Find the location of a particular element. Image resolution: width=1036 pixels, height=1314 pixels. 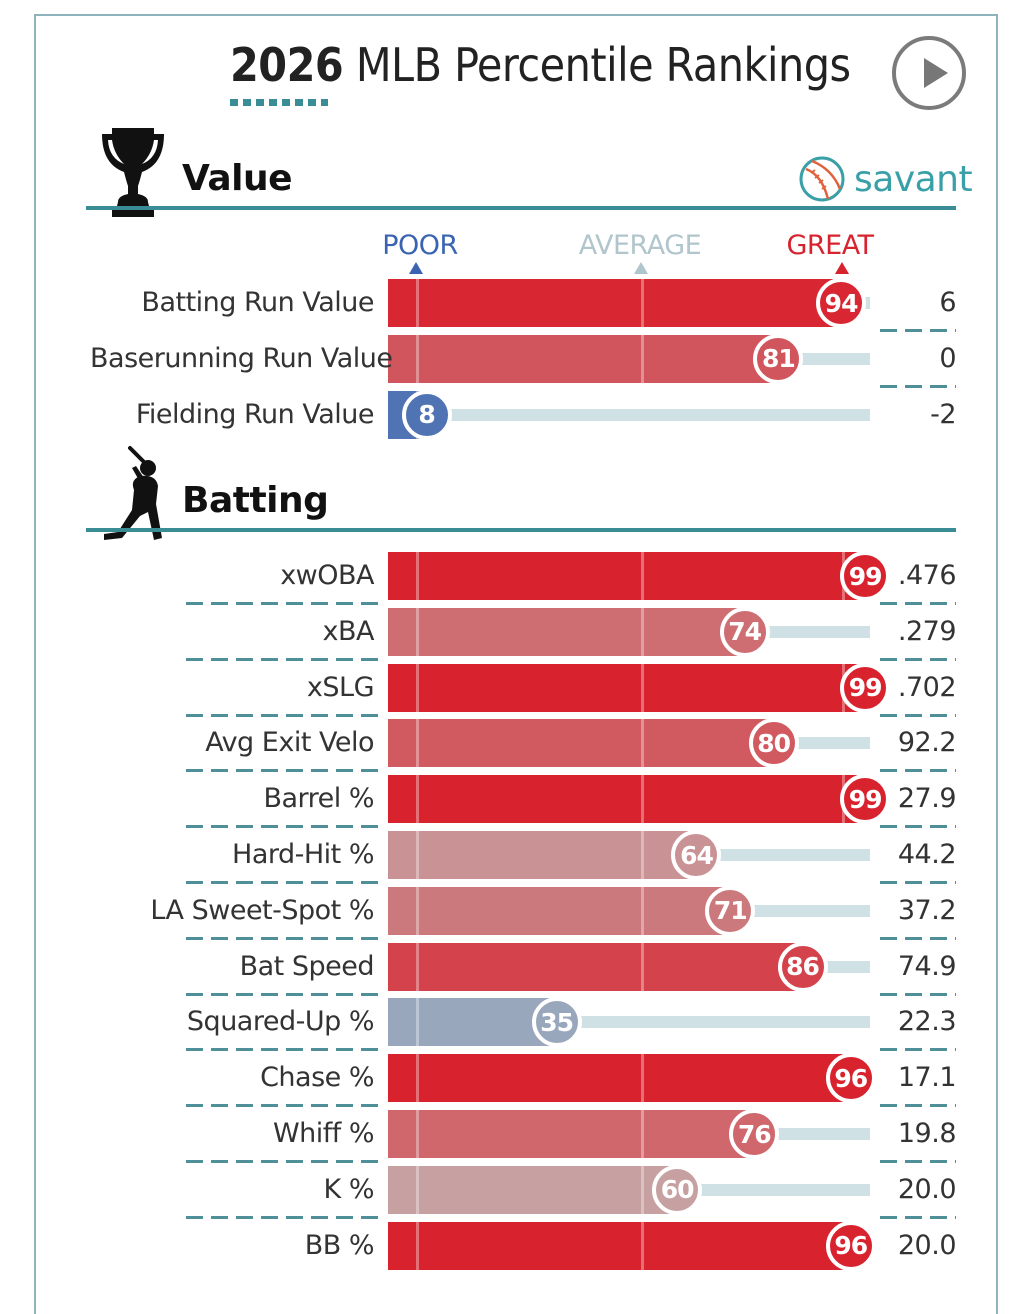

metric-value: 74.9 is located at coordinates (927, 966).